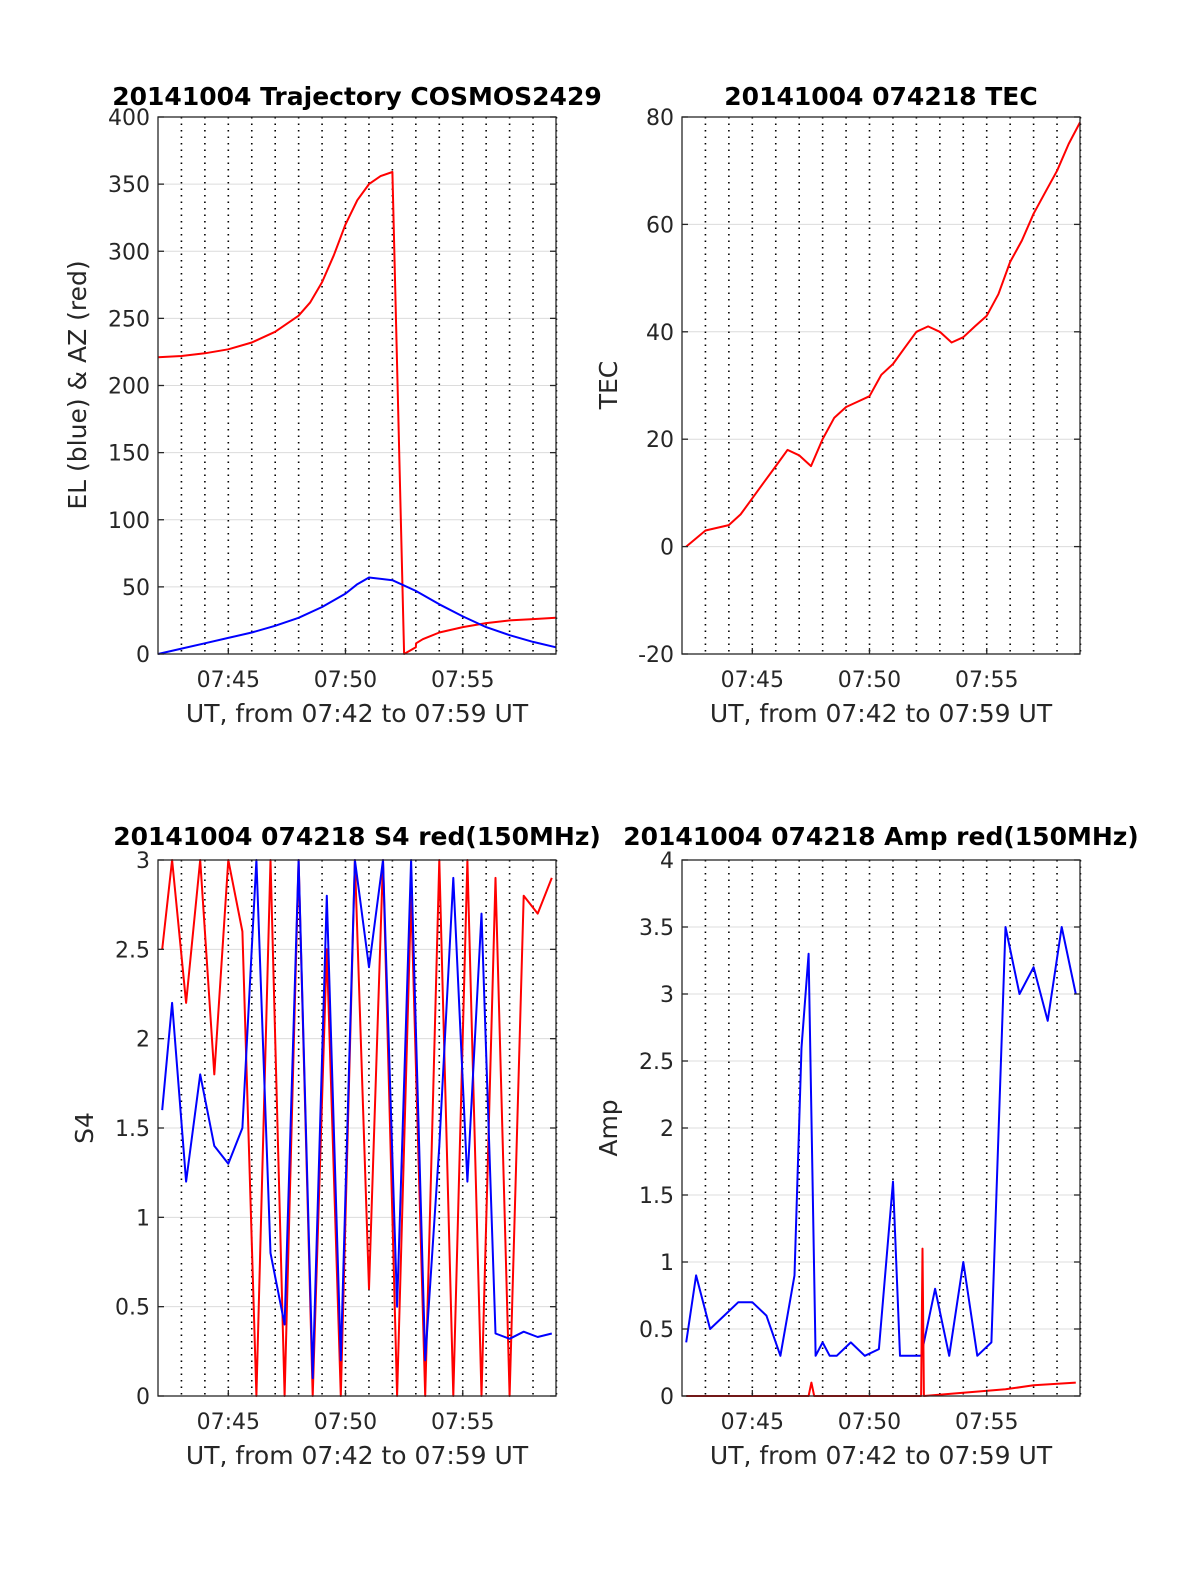  What do you see at coordinates (129, 454) in the screenshot?
I see `y-tick-label: 150` at bounding box center [129, 454].